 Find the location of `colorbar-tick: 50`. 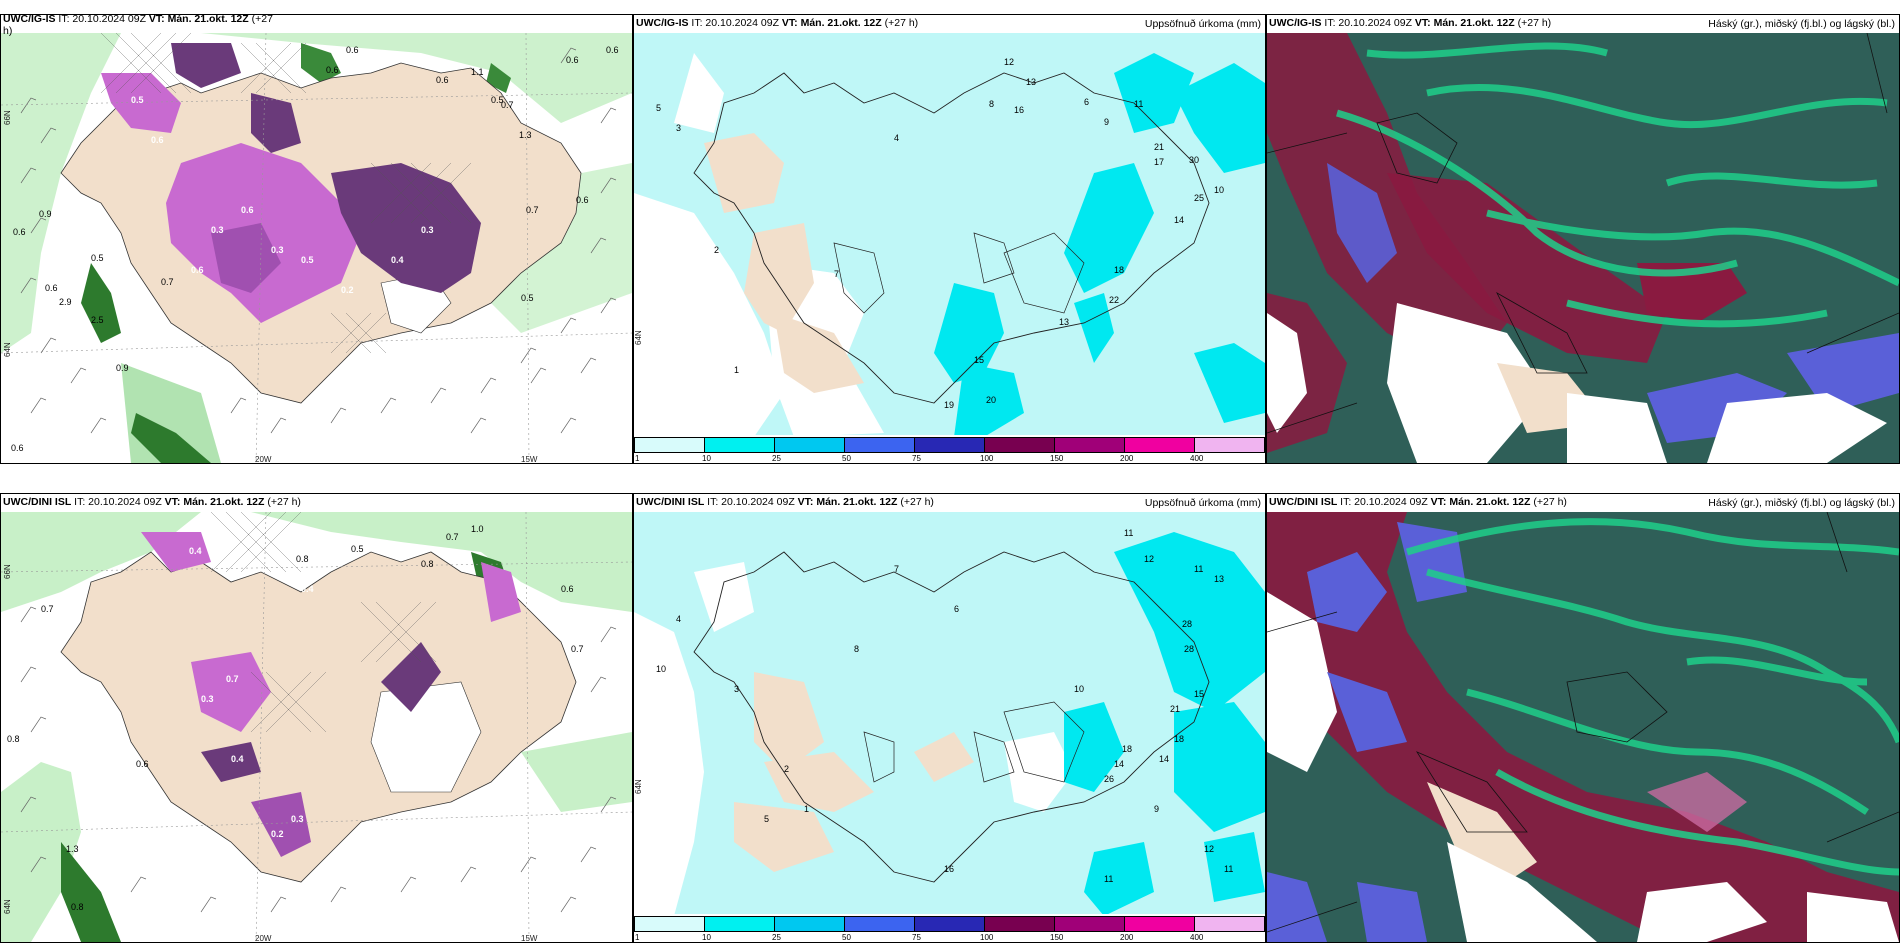

colorbar-tick: 50 is located at coordinates (846, 937).